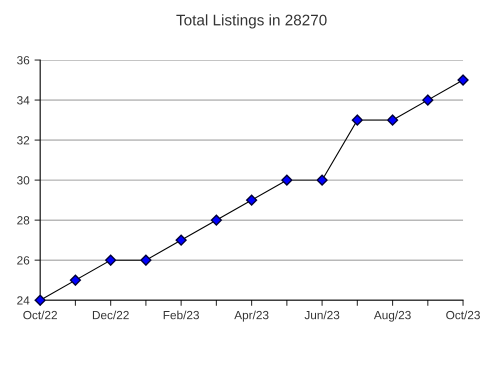  Describe the element at coordinates (23, 260) in the screenshot. I see `y-tick-label: 26` at that location.